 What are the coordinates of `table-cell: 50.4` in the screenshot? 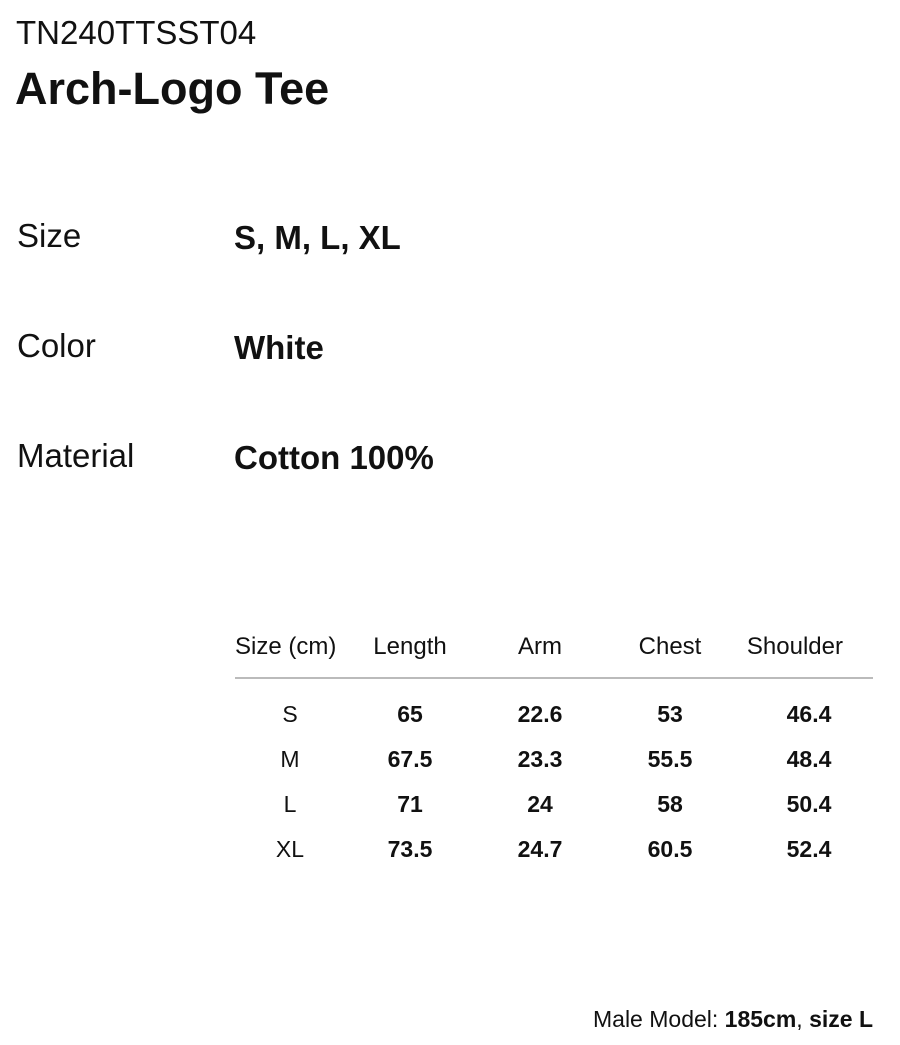 It's located at (809, 804).